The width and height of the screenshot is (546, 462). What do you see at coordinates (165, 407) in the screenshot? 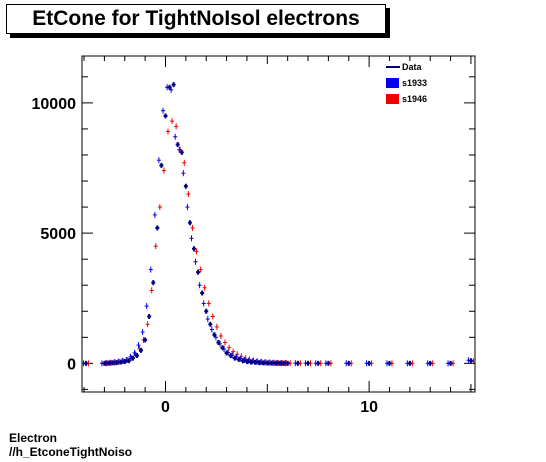
I see `x-tick-label: 0` at bounding box center [165, 407].